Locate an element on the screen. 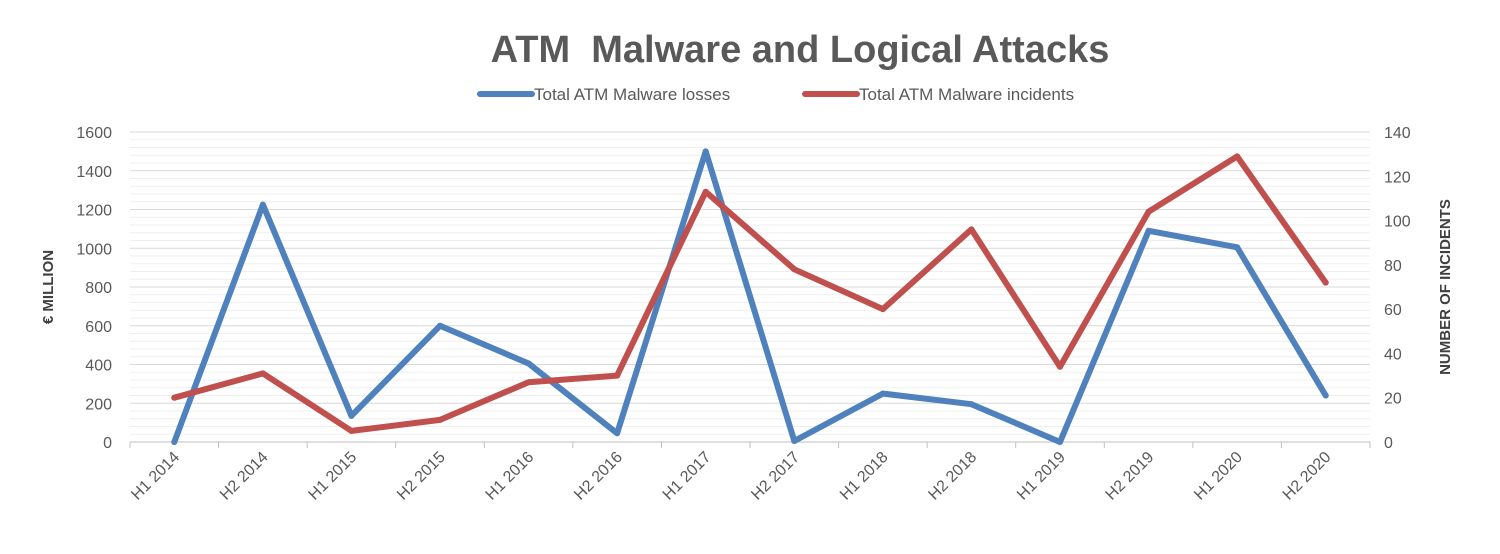 This screenshot has height=554, width=1500. x-tick-label: H1 2020 is located at coordinates (1218, 476).